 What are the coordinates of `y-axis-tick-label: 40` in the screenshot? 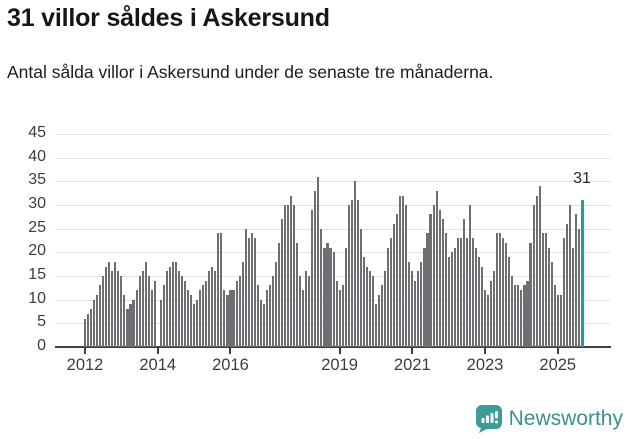 It's located at (37, 156).